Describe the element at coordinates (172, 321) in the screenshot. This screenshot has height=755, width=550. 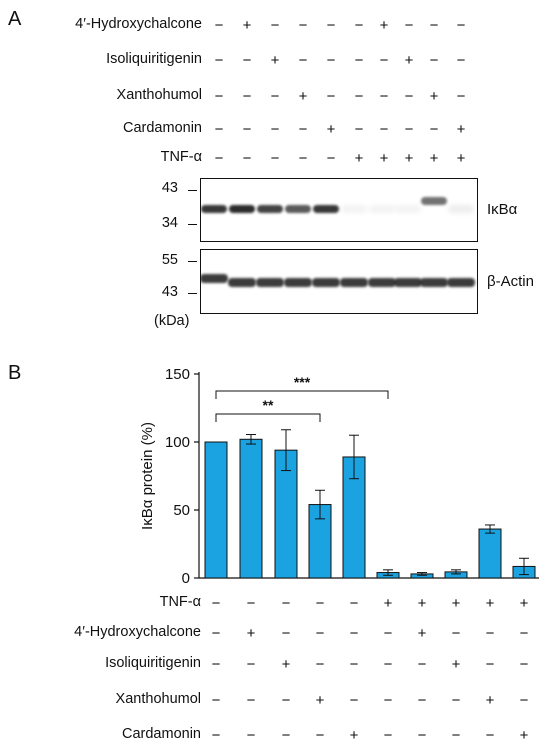
I see `mw-unit: (kDa)` at that location.